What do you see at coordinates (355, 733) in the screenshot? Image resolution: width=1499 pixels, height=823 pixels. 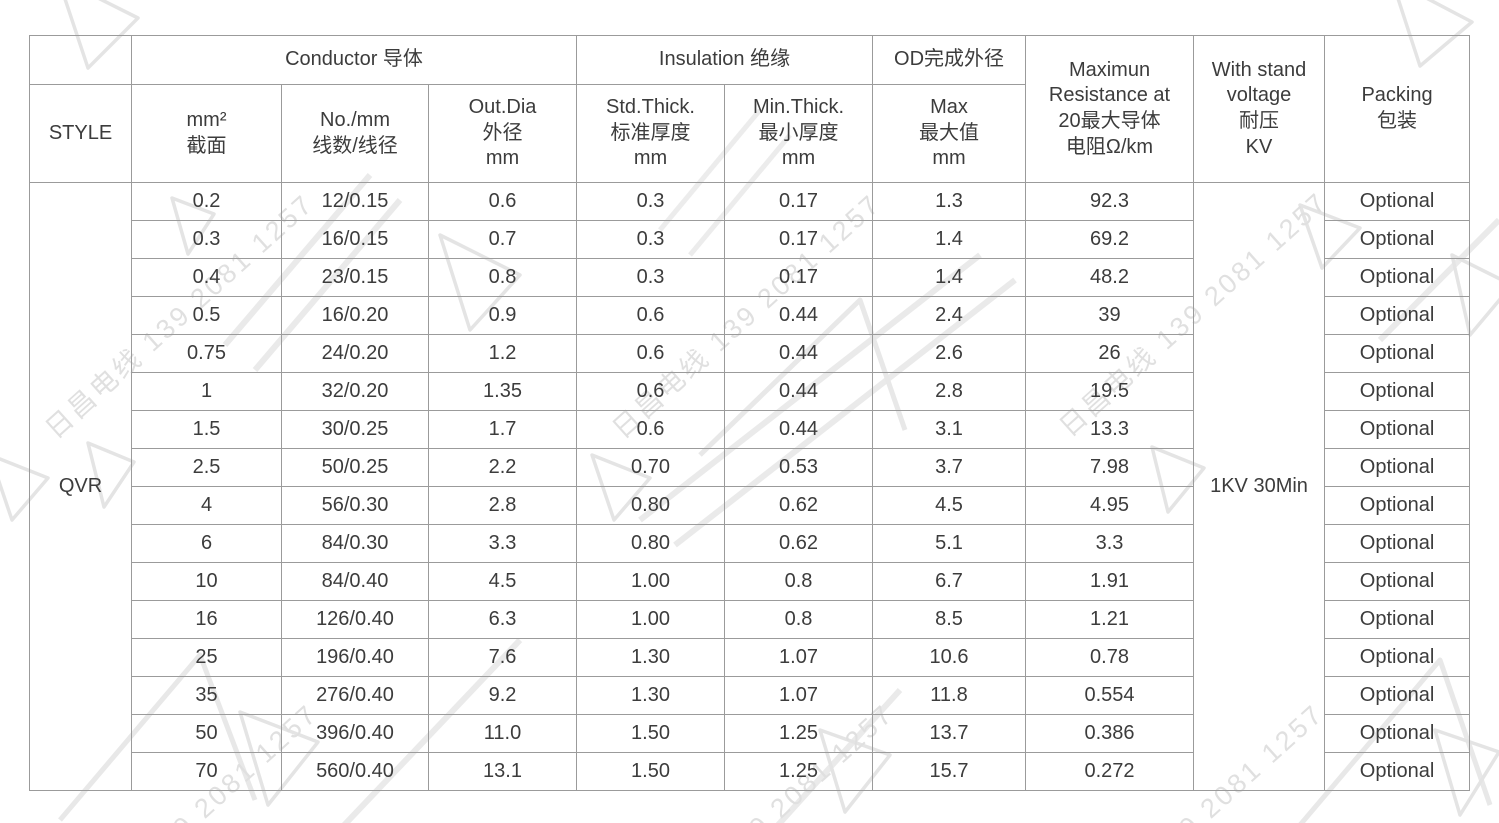 I see `data-cell: 396/0.40` at bounding box center [355, 733].